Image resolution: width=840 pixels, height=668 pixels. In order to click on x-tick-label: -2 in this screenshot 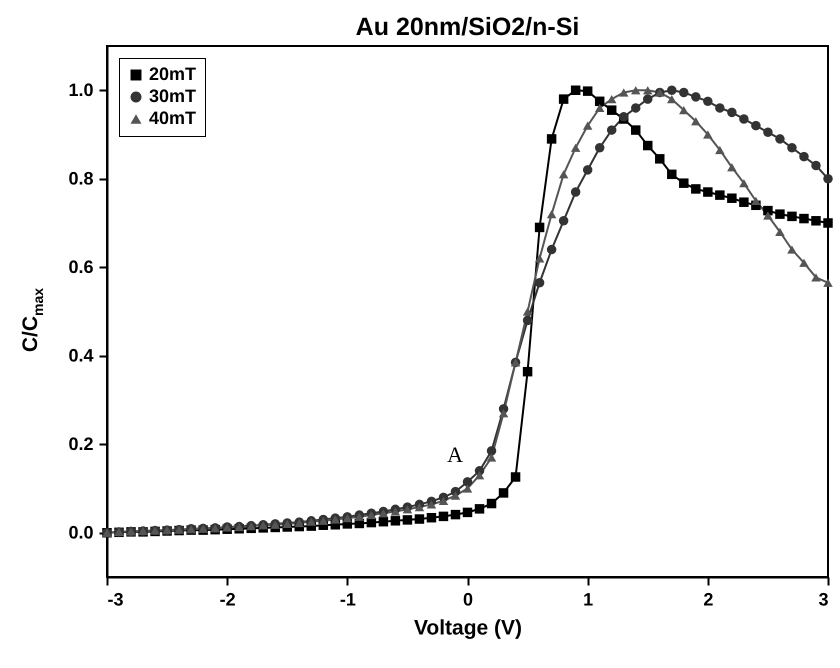, I will do `click(228, 600)`.